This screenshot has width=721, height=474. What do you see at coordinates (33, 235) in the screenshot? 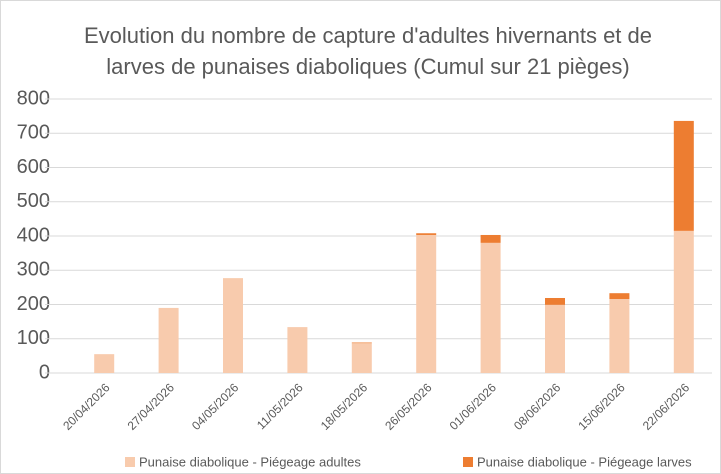
I see `y-tick-label: 400` at bounding box center [33, 235].